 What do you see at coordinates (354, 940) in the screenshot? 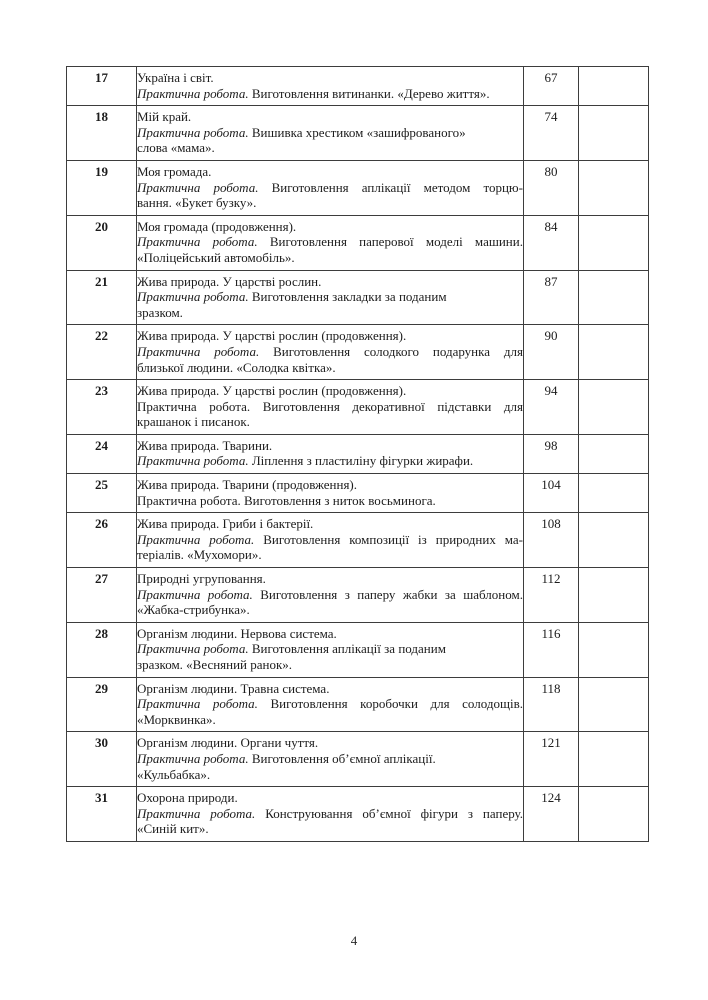
I see `page-footer-number: 4` at bounding box center [354, 940].